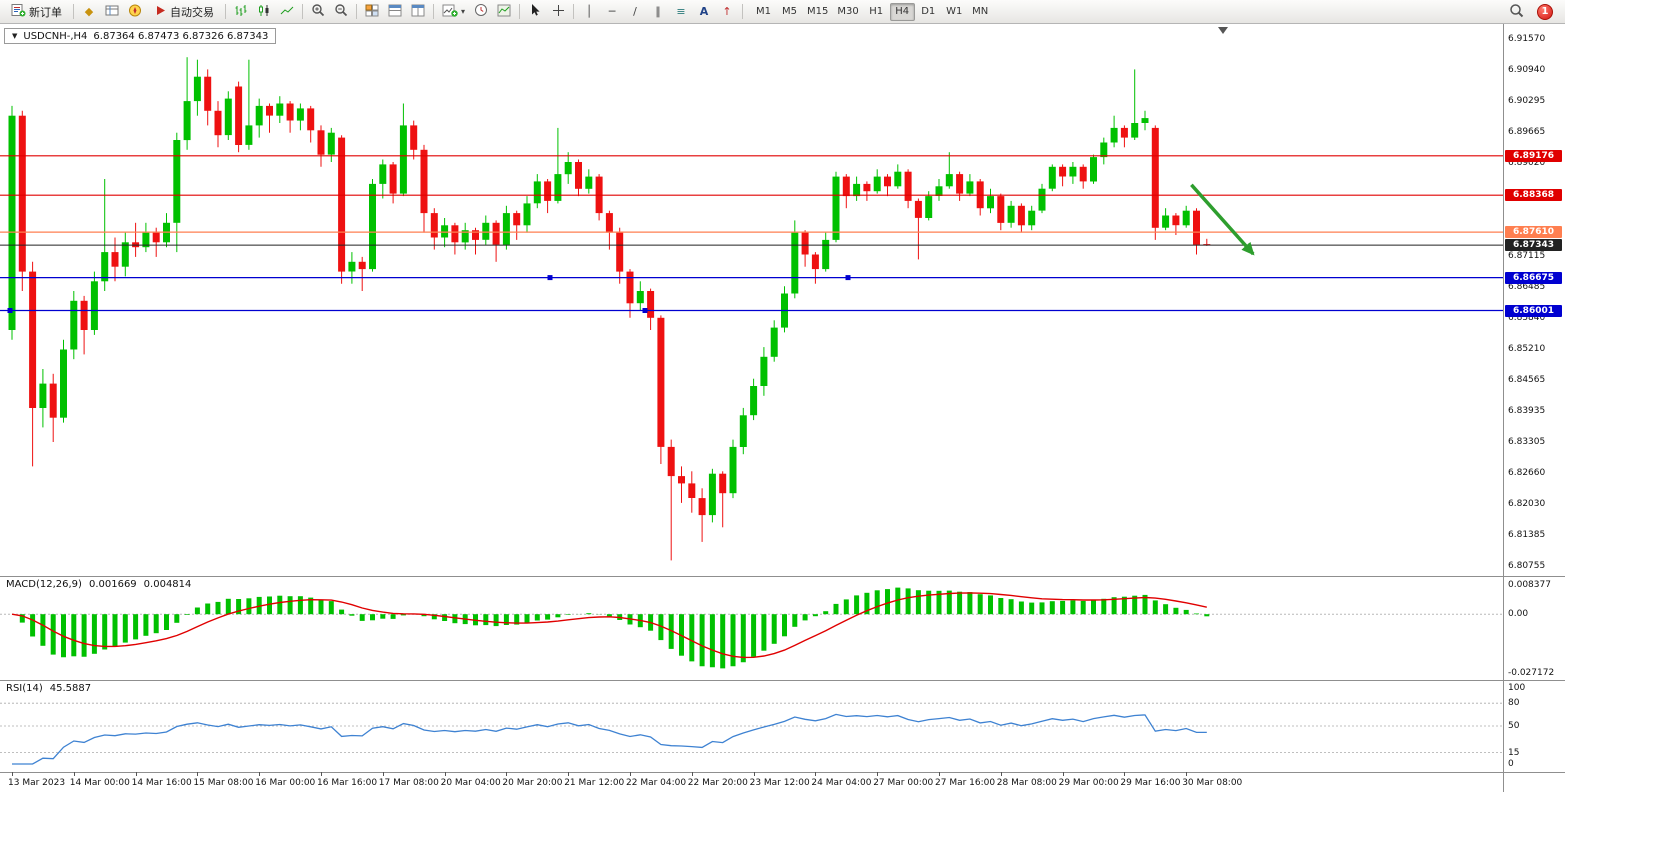  I want to click on price-tick-label: 6.81385, so click(1527, 535).